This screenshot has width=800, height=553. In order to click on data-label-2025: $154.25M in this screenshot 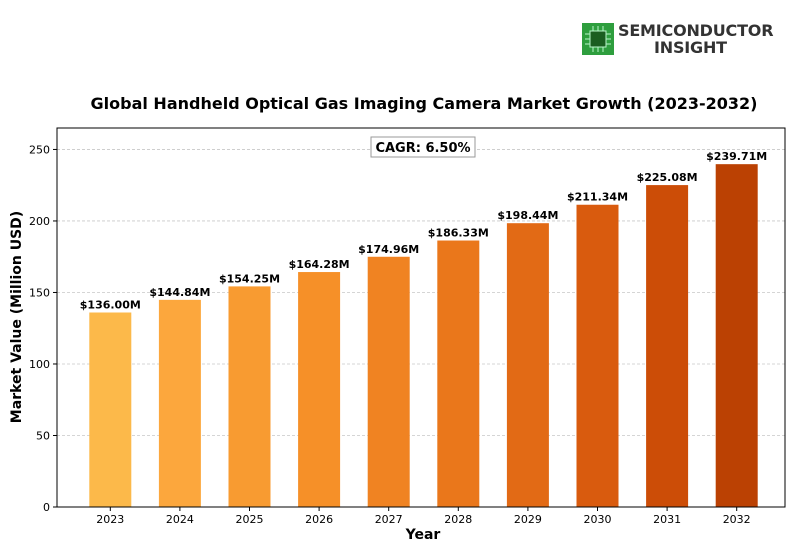, I will do `click(249, 278)`.